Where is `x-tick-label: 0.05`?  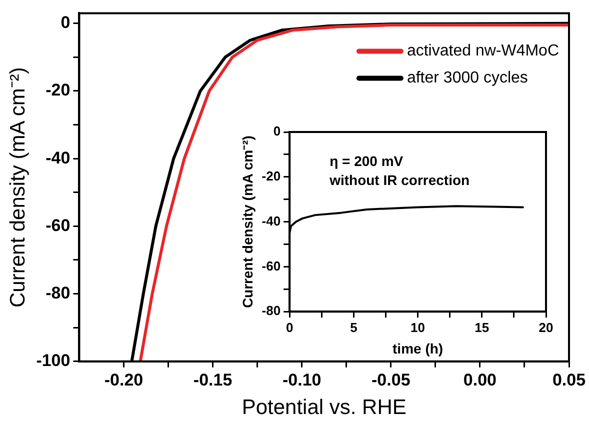 x-tick-label: 0.05 is located at coordinates (569, 380).